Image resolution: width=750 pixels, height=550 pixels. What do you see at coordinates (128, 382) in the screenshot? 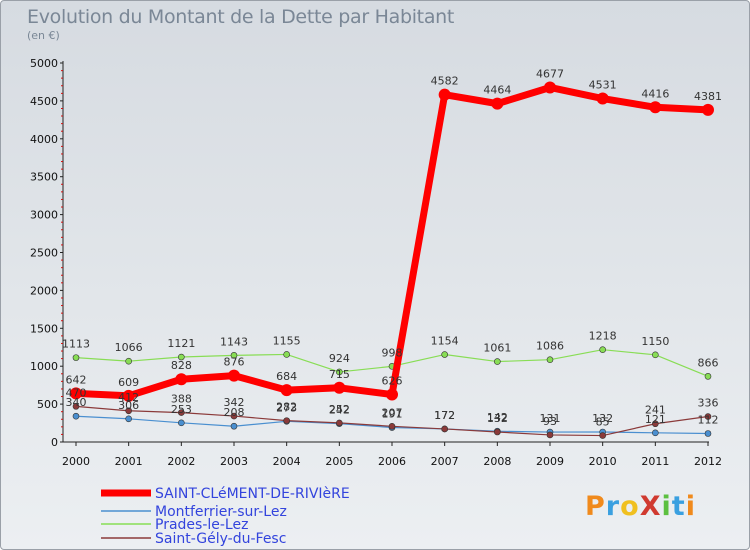
I see `data-label: 609` at bounding box center [128, 382].